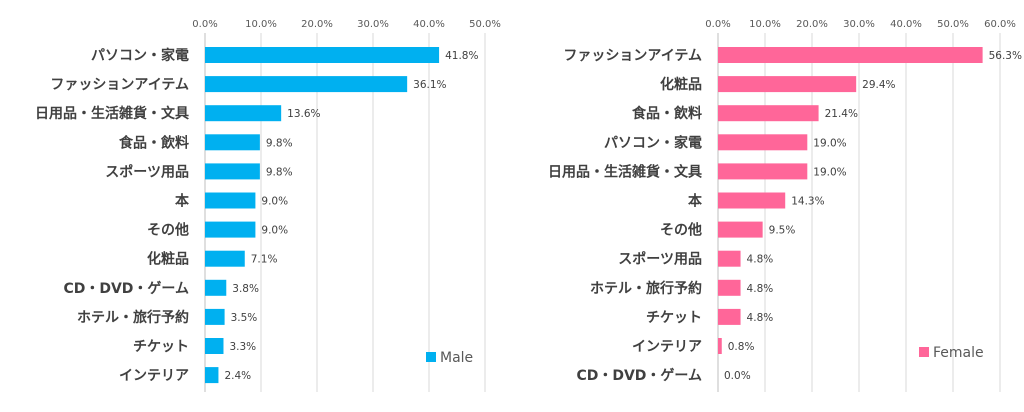 The image size is (1024, 412). What do you see at coordinates (237, 376) in the screenshot?
I see `male-data-label: 2.4%` at bounding box center [237, 376].